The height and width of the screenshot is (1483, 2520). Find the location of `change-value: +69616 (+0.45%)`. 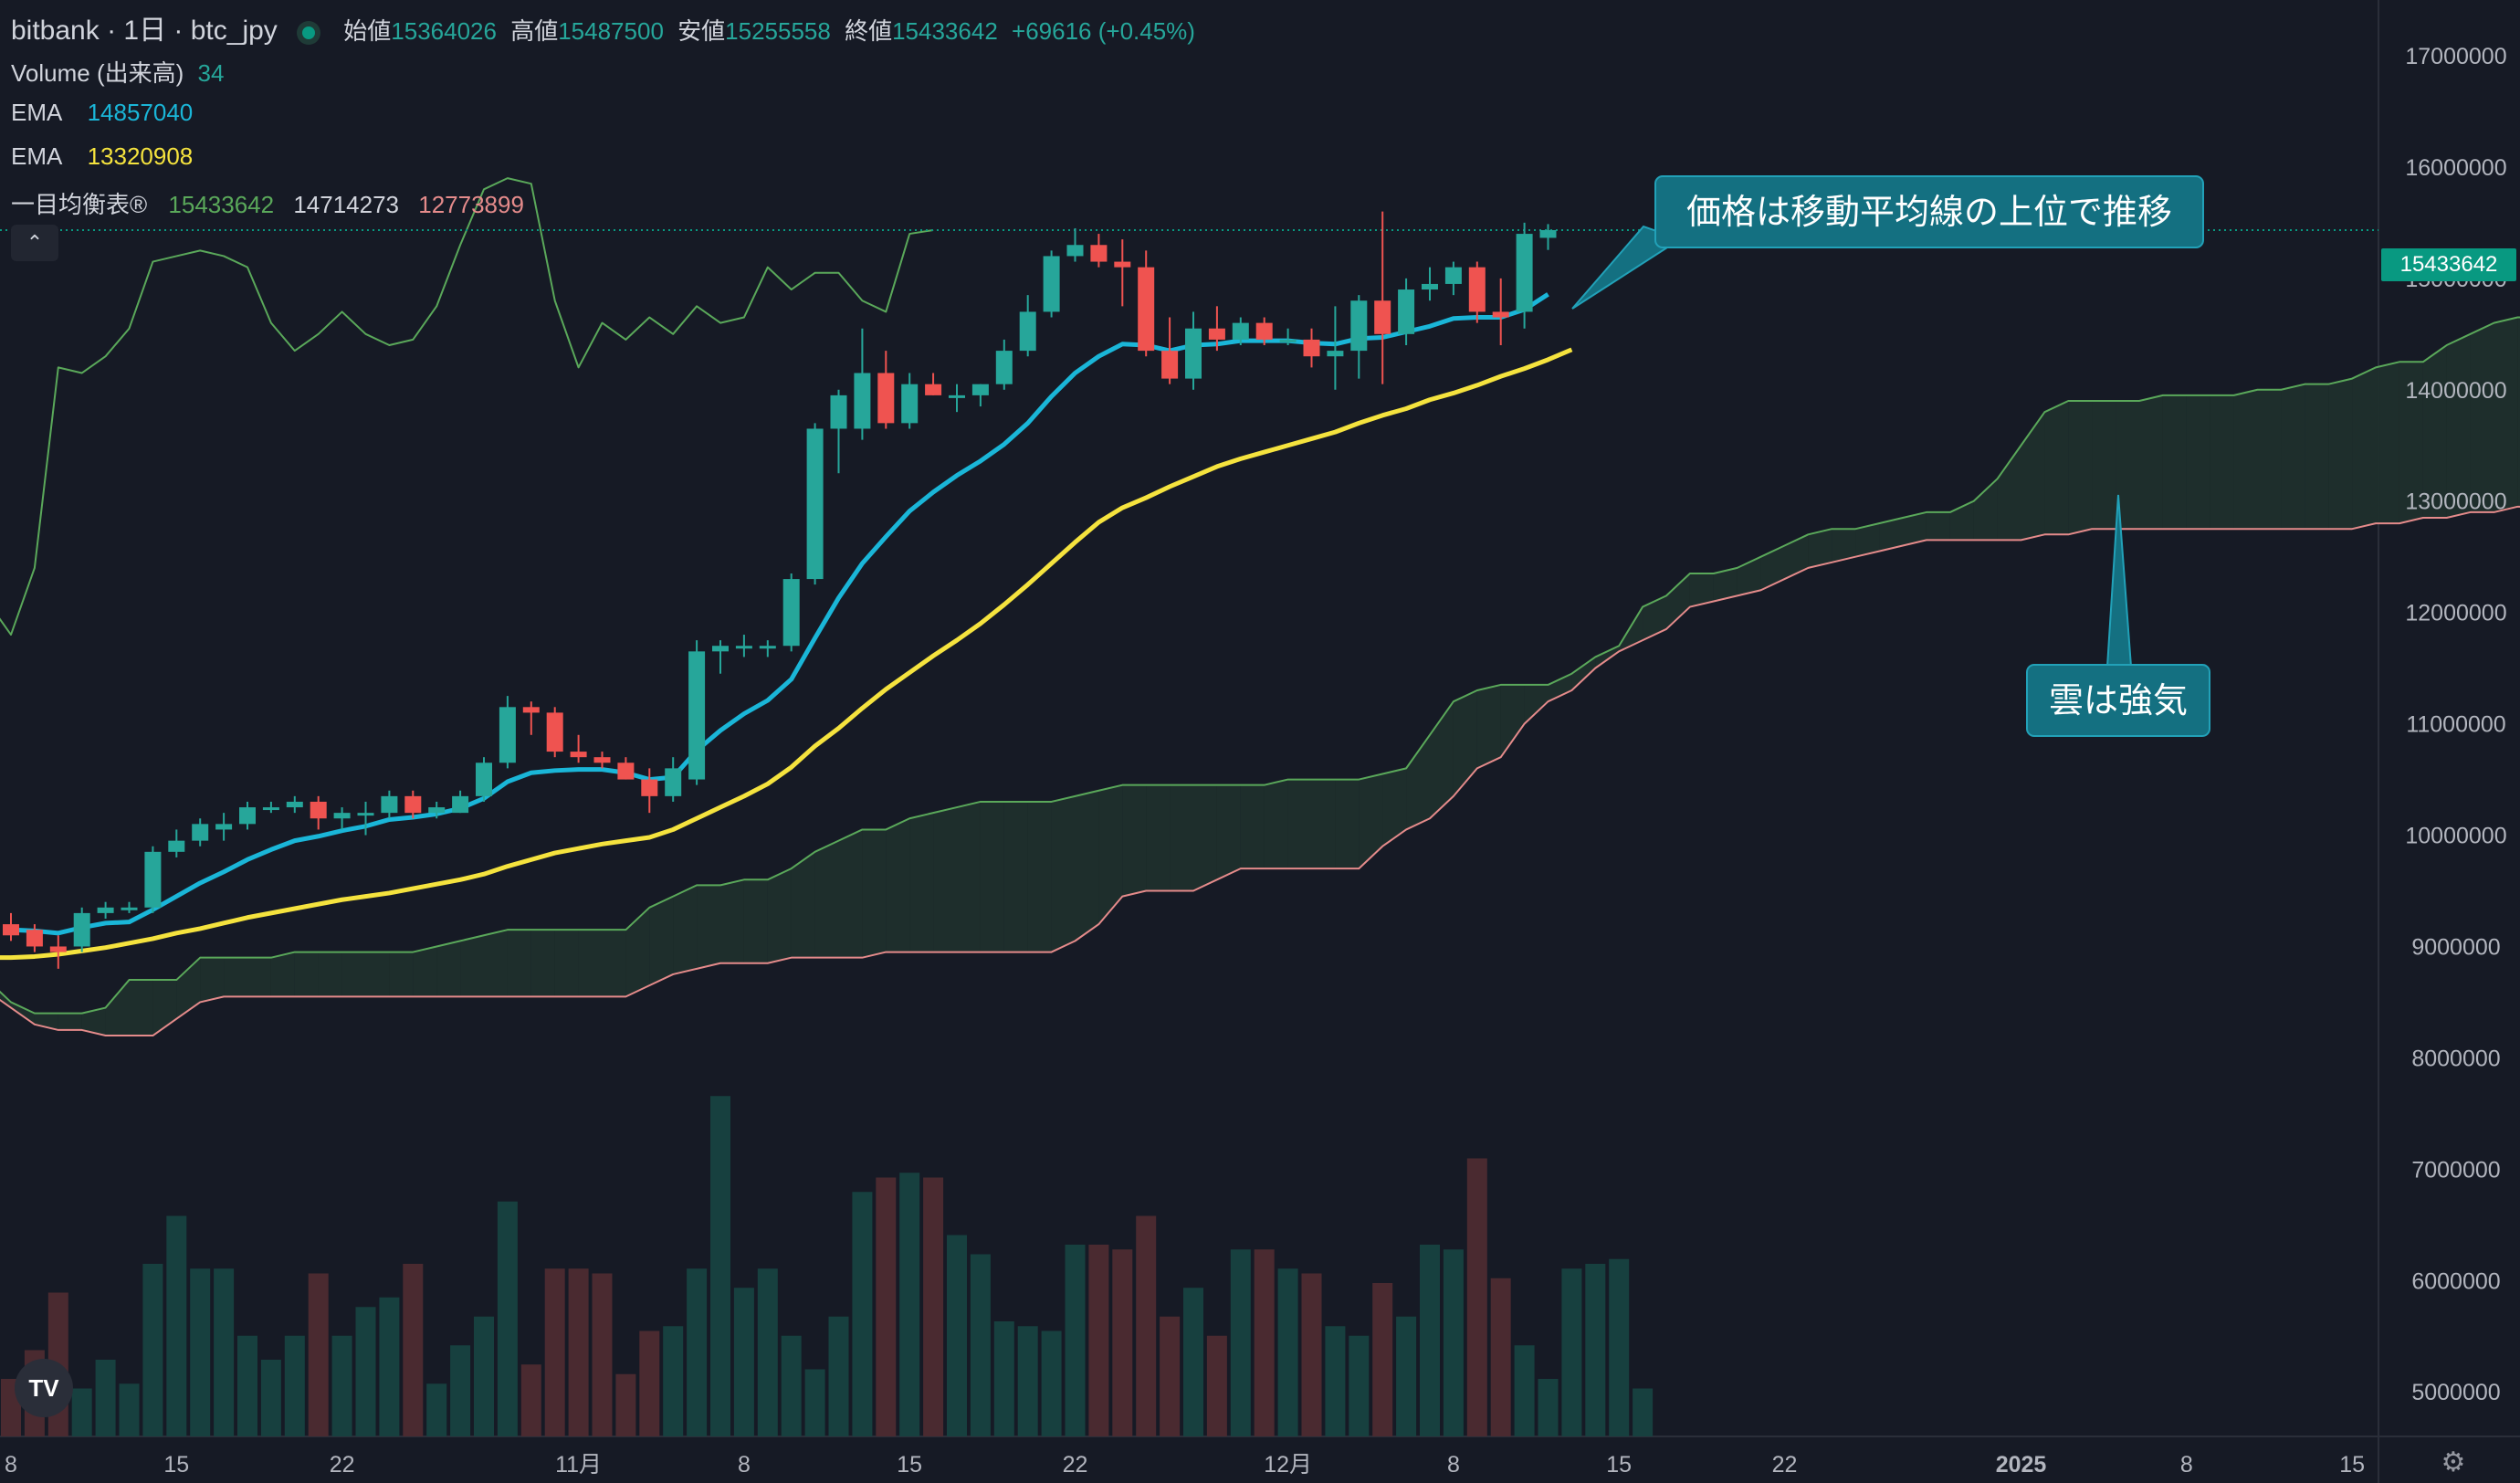

change-value: +69616 (+0.45%) is located at coordinates (1104, 31).